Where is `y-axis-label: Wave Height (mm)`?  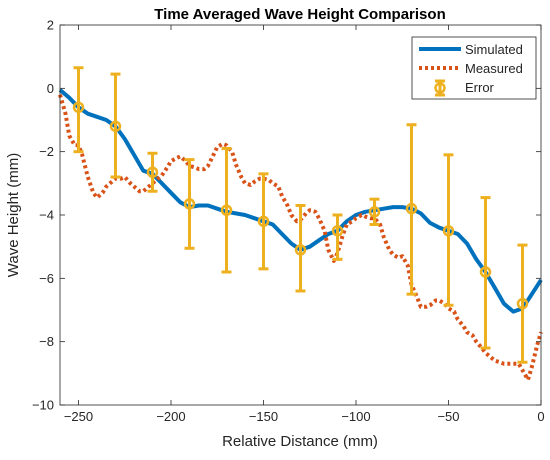
y-axis-label: Wave Height (mm) is located at coordinates (13, 215).